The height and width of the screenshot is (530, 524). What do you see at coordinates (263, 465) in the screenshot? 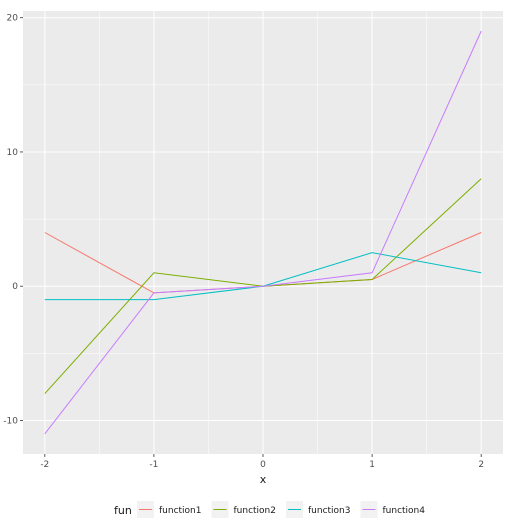
I see `x-tick-label: 0` at bounding box center [263, 465].